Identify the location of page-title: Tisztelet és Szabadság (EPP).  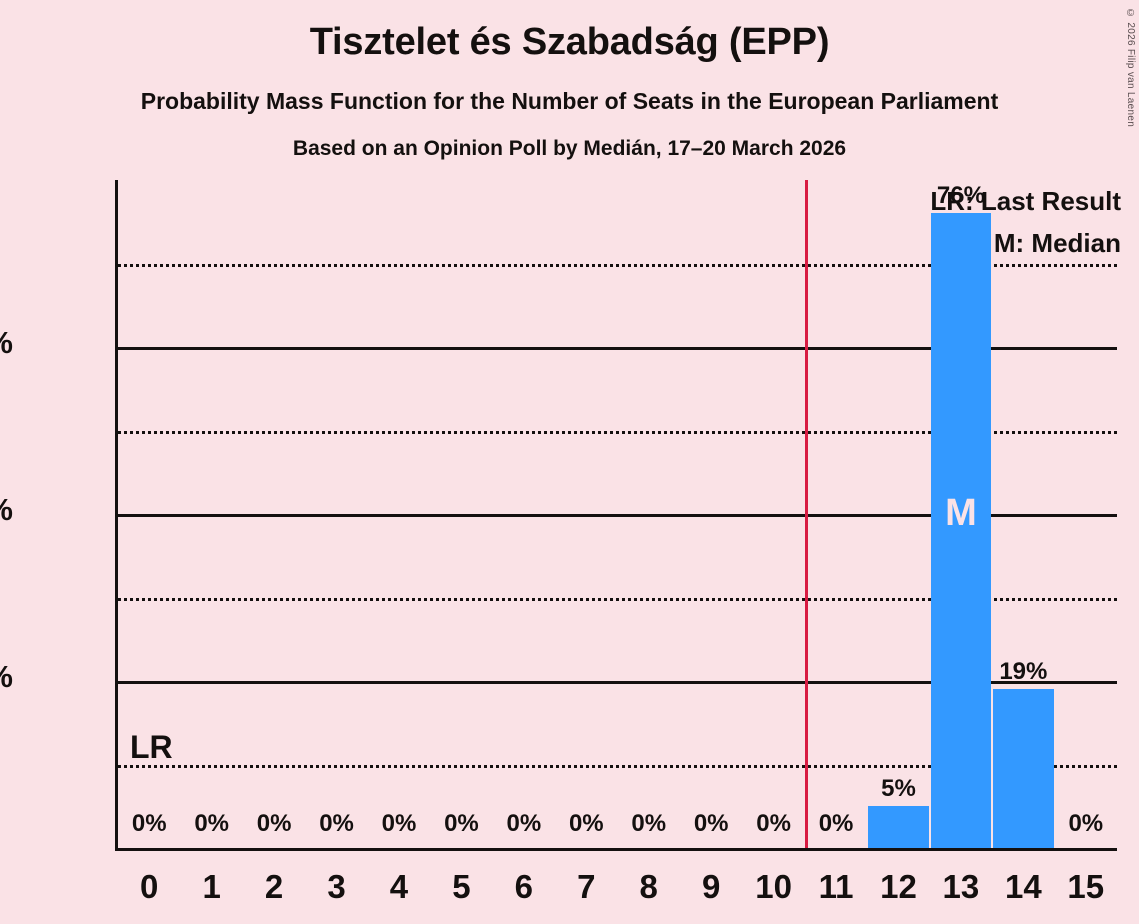
(569, 42).